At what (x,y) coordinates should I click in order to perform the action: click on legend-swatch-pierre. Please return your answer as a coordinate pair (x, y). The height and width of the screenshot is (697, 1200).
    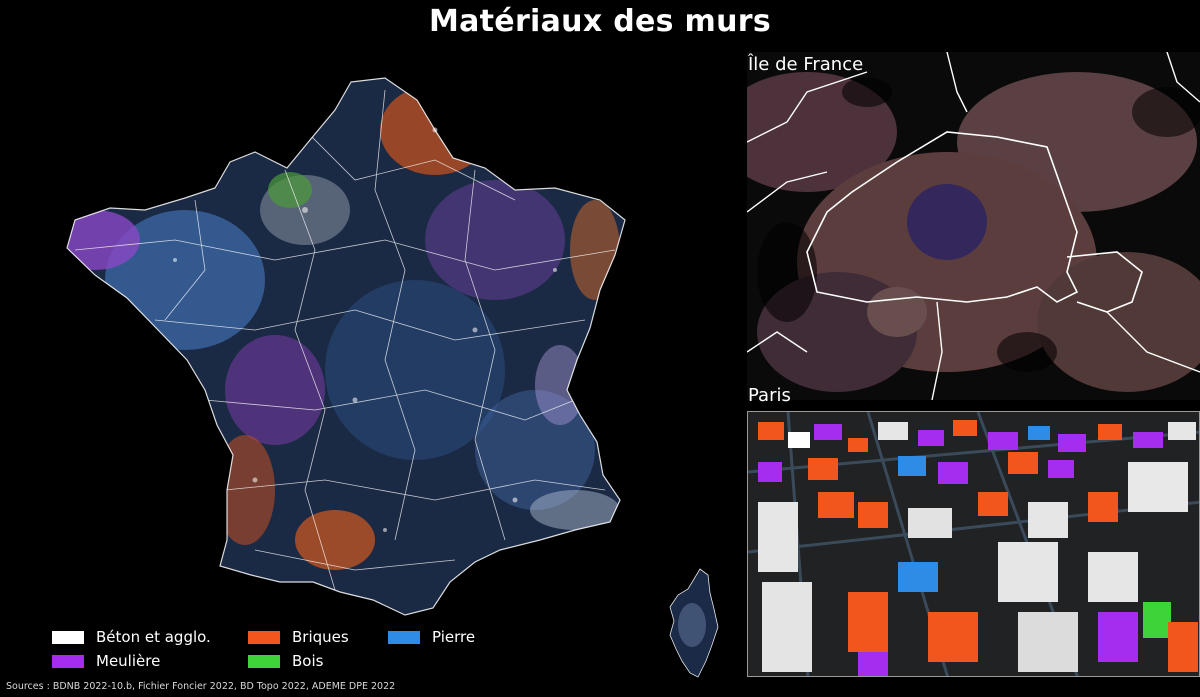
    Looking at the image, I should click on (404, 637).